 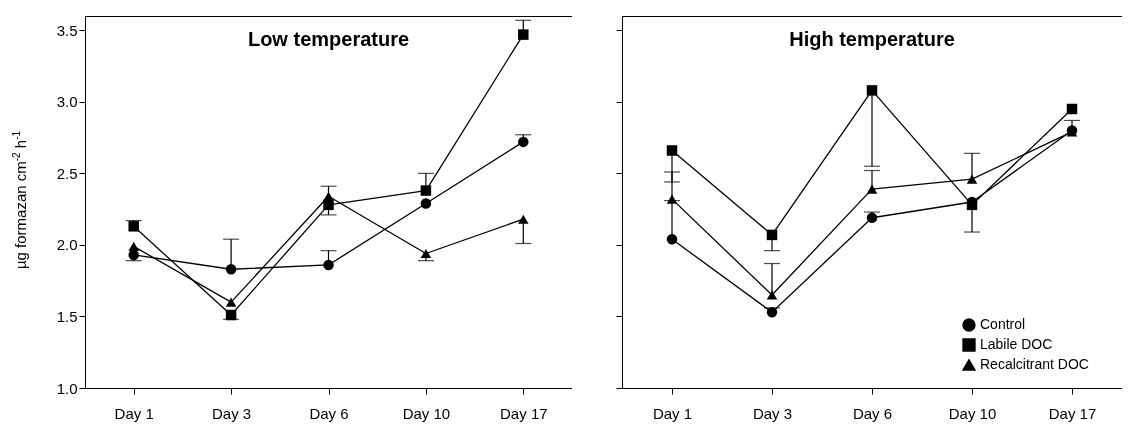 What do you see at coordinates (1016, 344) in the screenshot?
I see `legend-label: Labile DOC` at bounding box center [1016, 344].